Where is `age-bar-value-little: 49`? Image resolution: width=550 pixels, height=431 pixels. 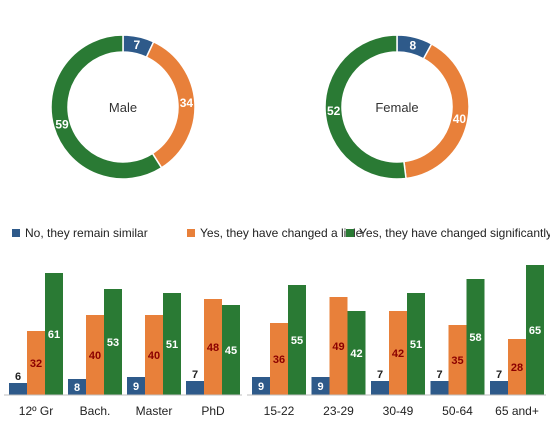
age-bar-value-little: 49 is located at coordinates (338, 347).